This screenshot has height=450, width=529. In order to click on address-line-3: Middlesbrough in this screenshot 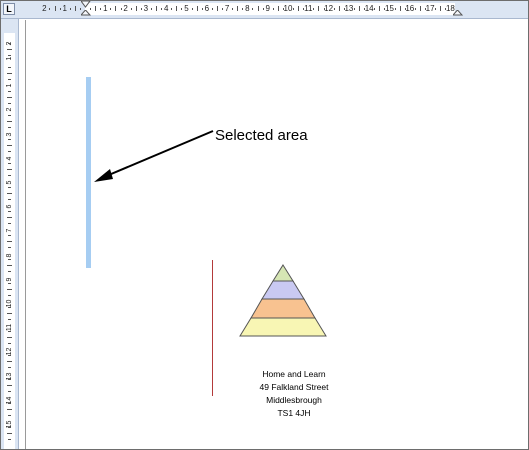, I will do `click(294, 400)`.